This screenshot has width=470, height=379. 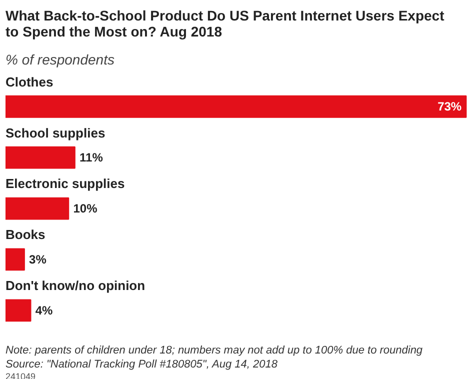 What do you see at coordinates (38, 259) in the screenshot?
I see `data-label: 3%` at bounding box center [38, 259].